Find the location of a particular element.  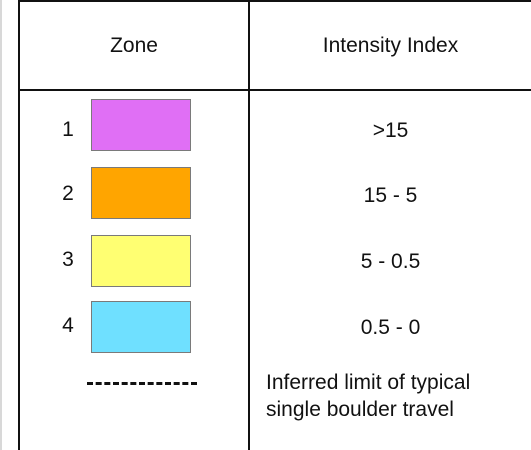

zone-2-number: 2 is located at coordinates (68, 193).